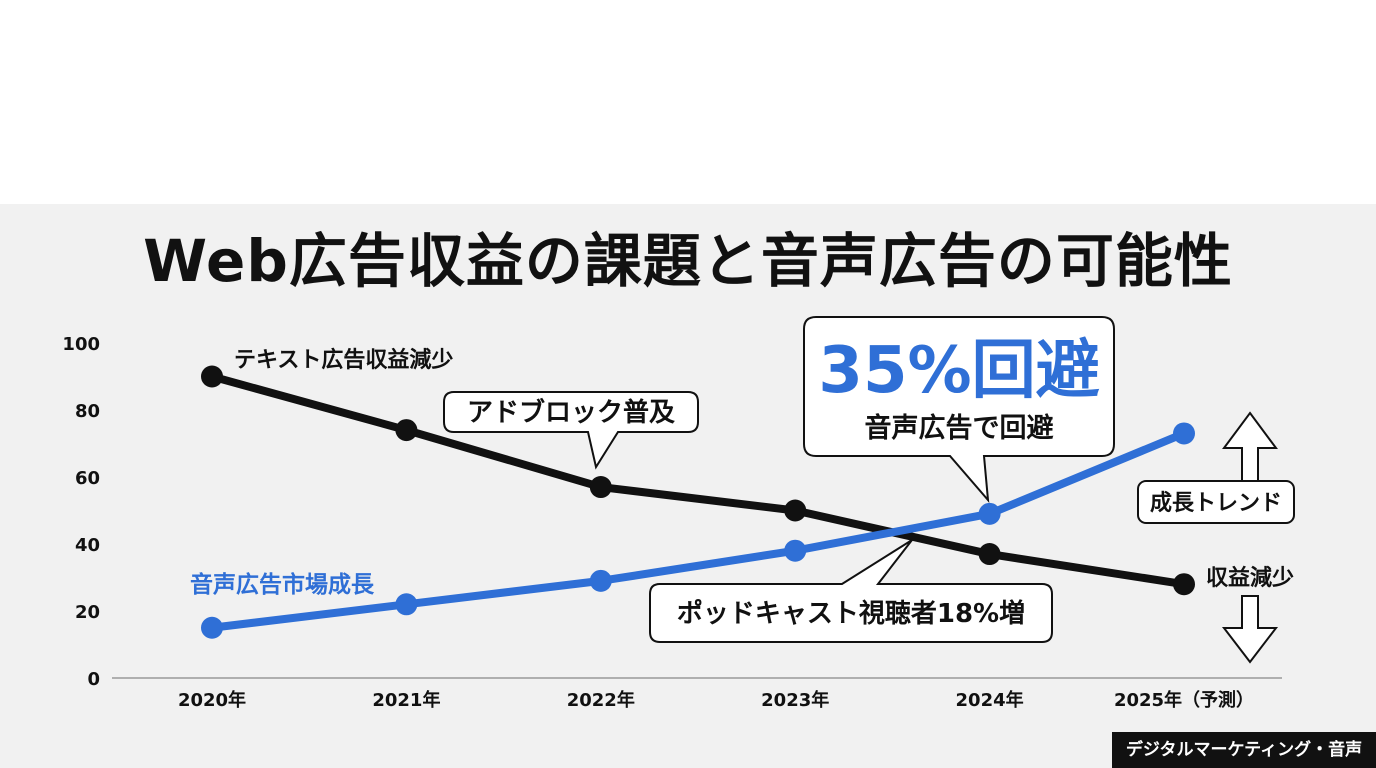  I want to click on callout-adblock: アドブロック普及, so click(571, 430).